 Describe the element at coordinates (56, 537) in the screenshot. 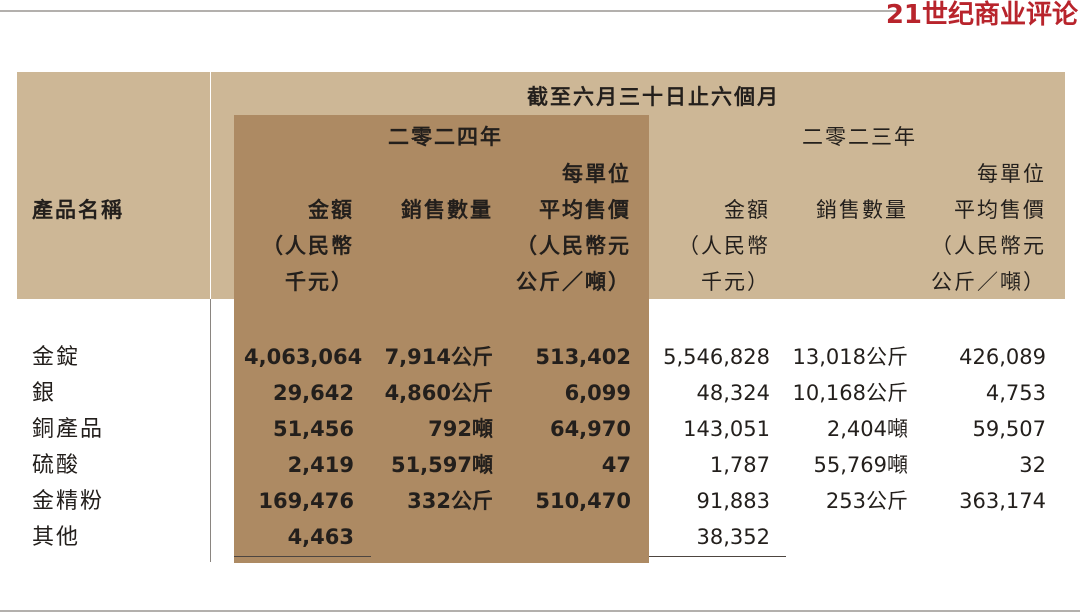

I see `product-name: 其他` at that location.